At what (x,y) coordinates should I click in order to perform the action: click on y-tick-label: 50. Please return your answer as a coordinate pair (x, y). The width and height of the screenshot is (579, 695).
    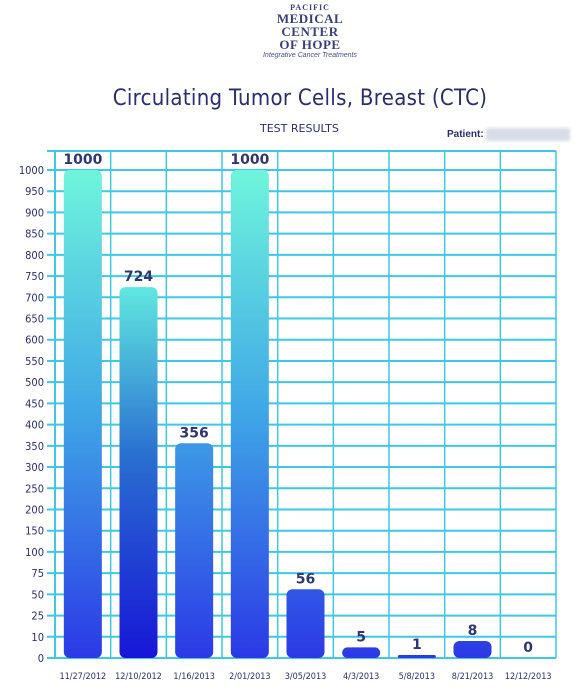
    Looking at the image, I should click on (37, 594).